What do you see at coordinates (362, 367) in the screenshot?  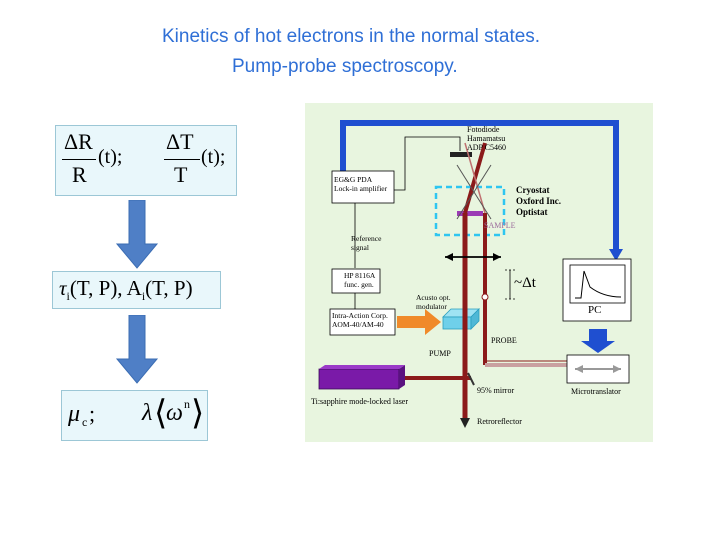 I see `laser-top` at bounding box center [362, 367].